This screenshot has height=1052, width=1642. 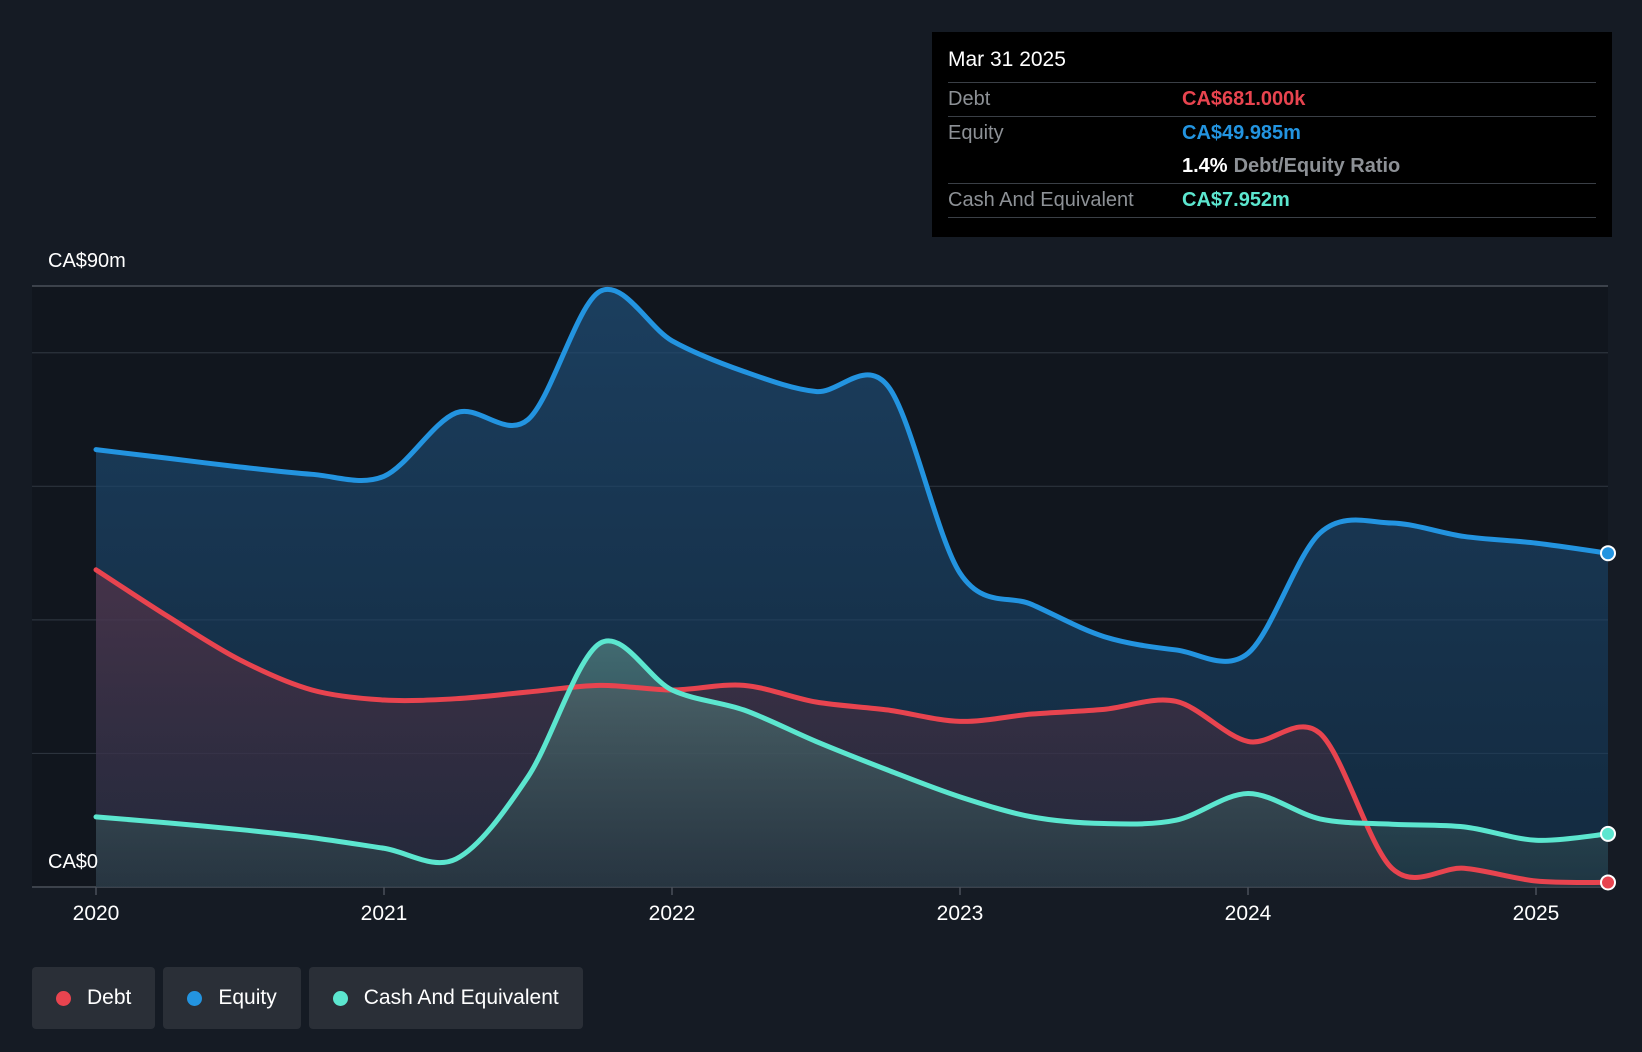 I want to click on x-tick-label: 2020, so click(x=96, y=913).